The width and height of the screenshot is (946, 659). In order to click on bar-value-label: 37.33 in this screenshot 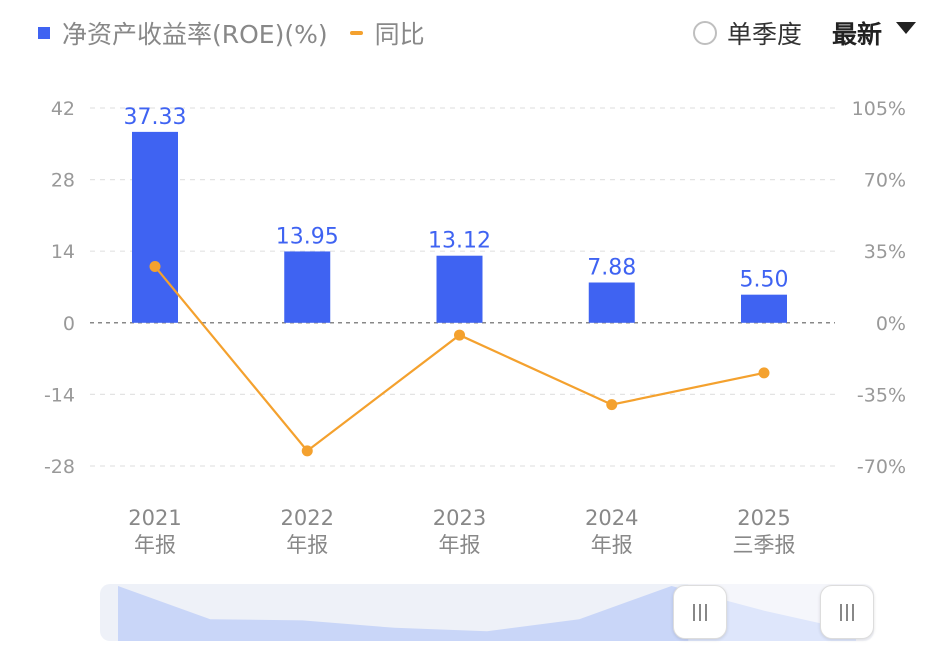, I will do `click(155, 117)`.